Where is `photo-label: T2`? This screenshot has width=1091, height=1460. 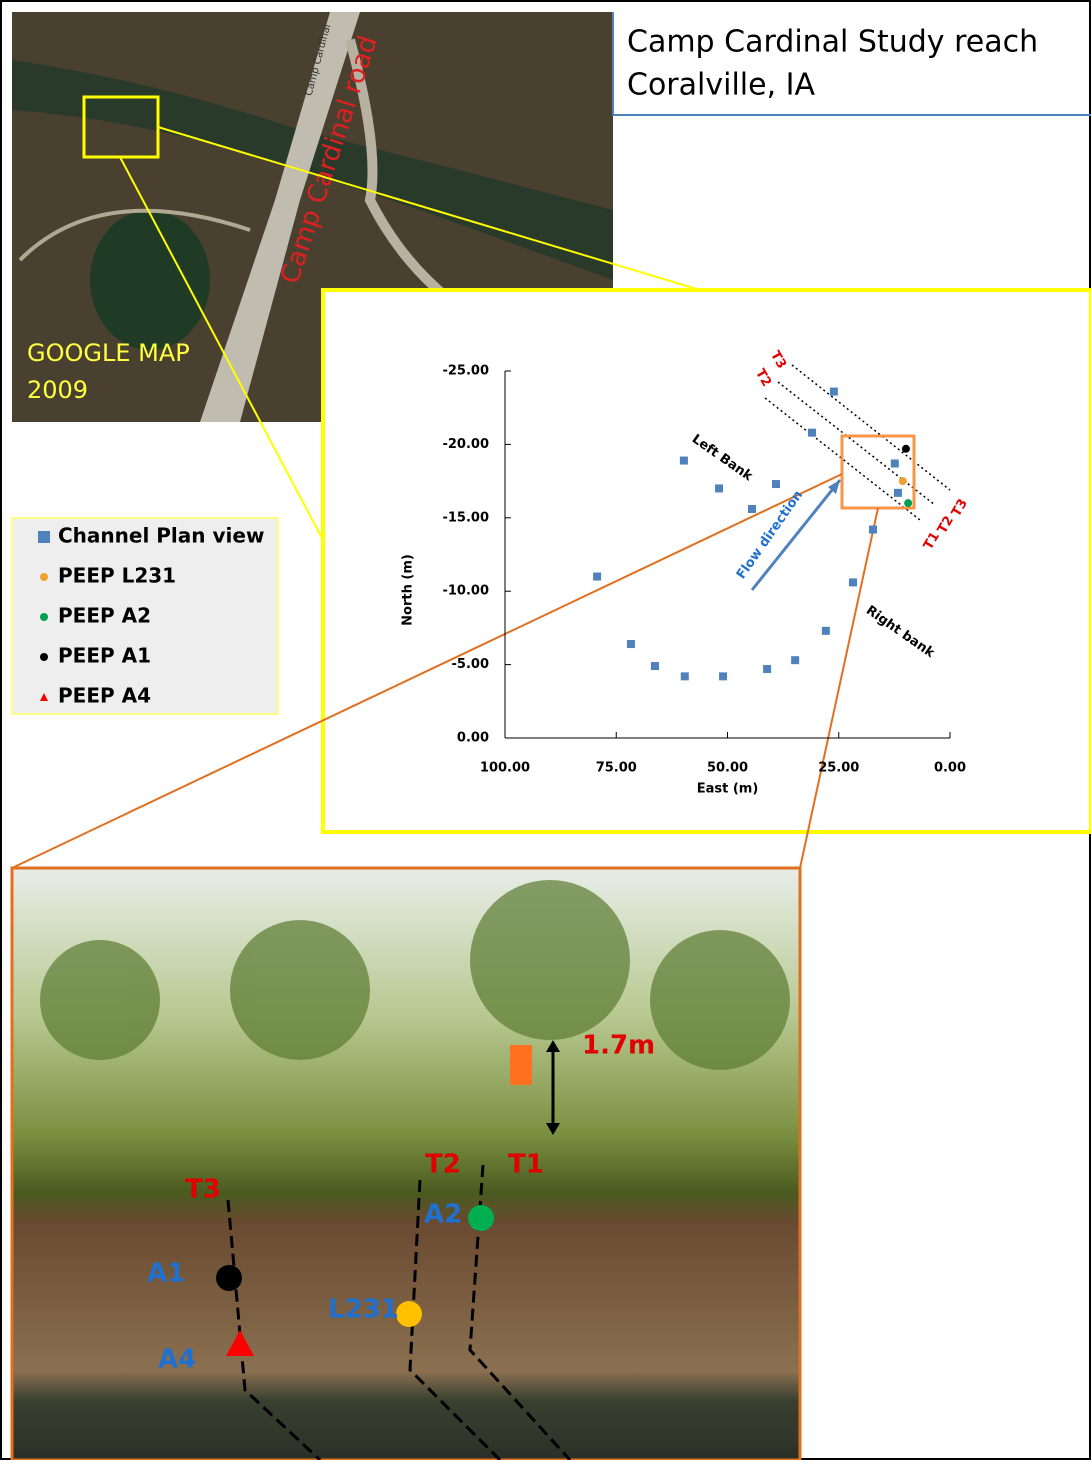 photo-label: T2 is located at coordinates (443, 1165).